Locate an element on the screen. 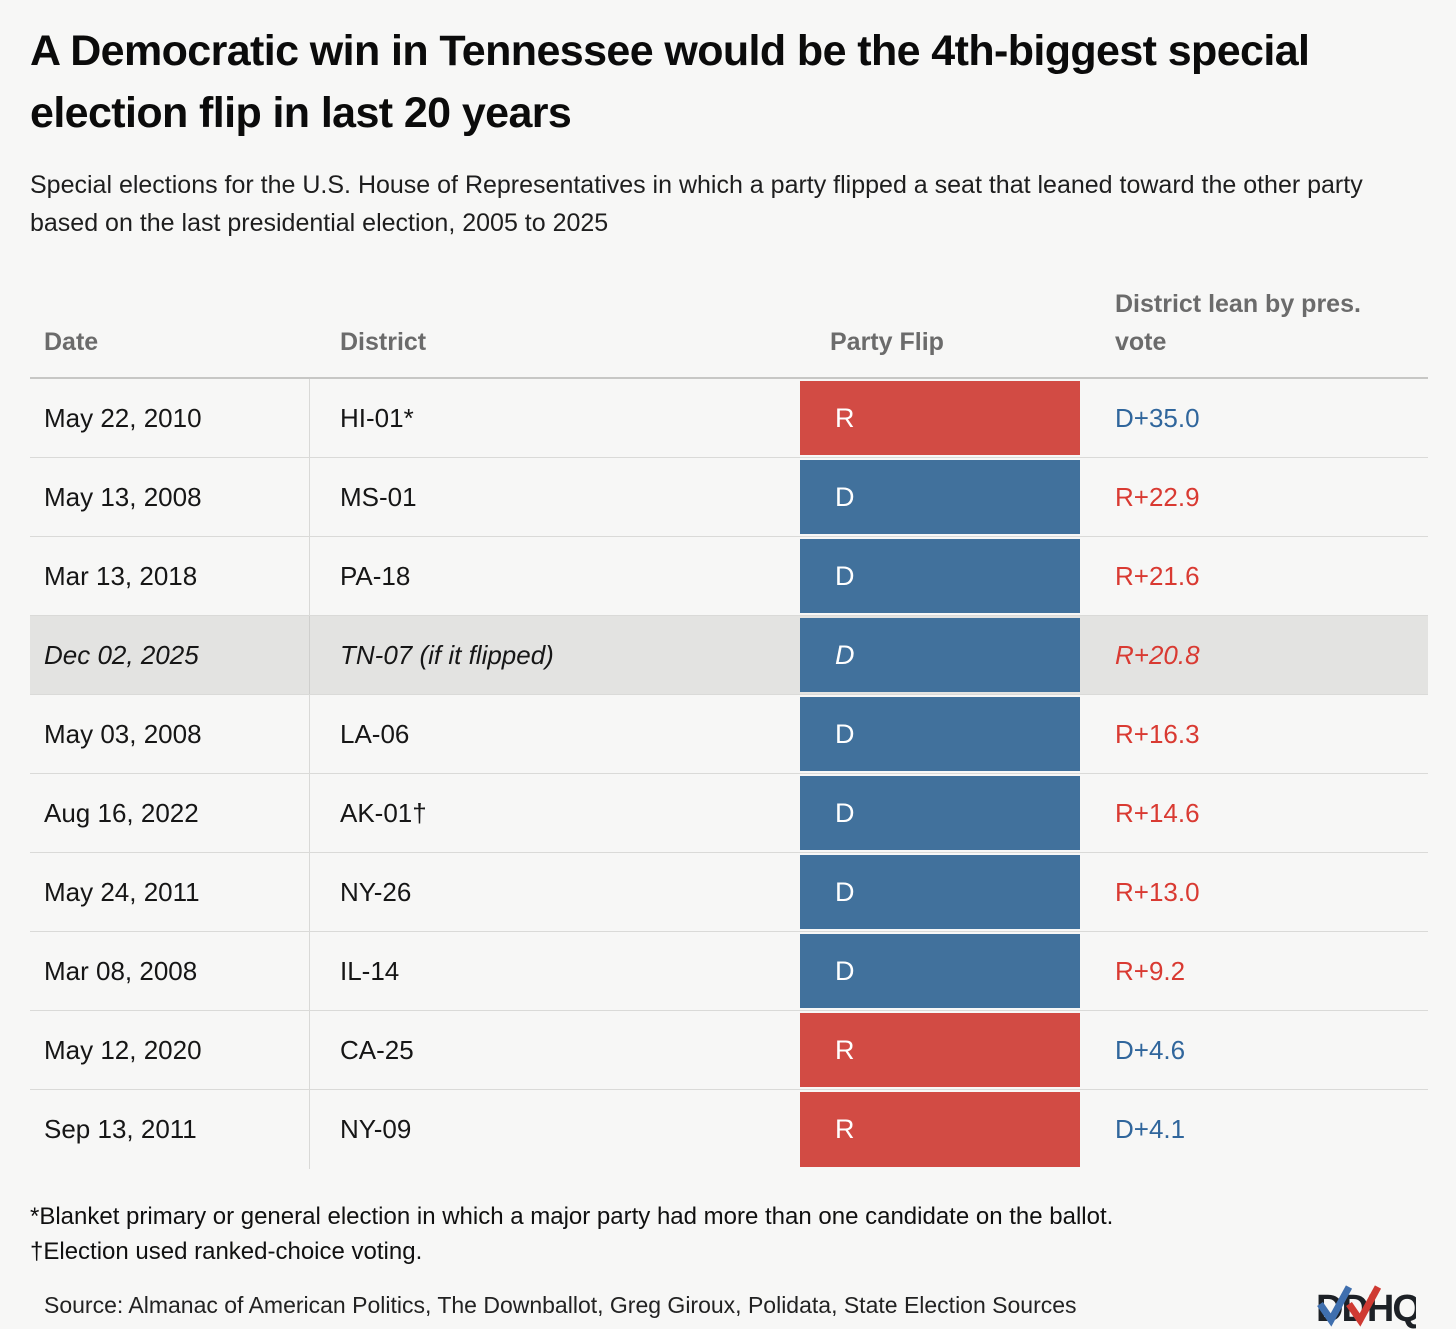 This screenshot has width=1456, height=1329. cell-district: AK-01† is located at coordinates (383, 812).